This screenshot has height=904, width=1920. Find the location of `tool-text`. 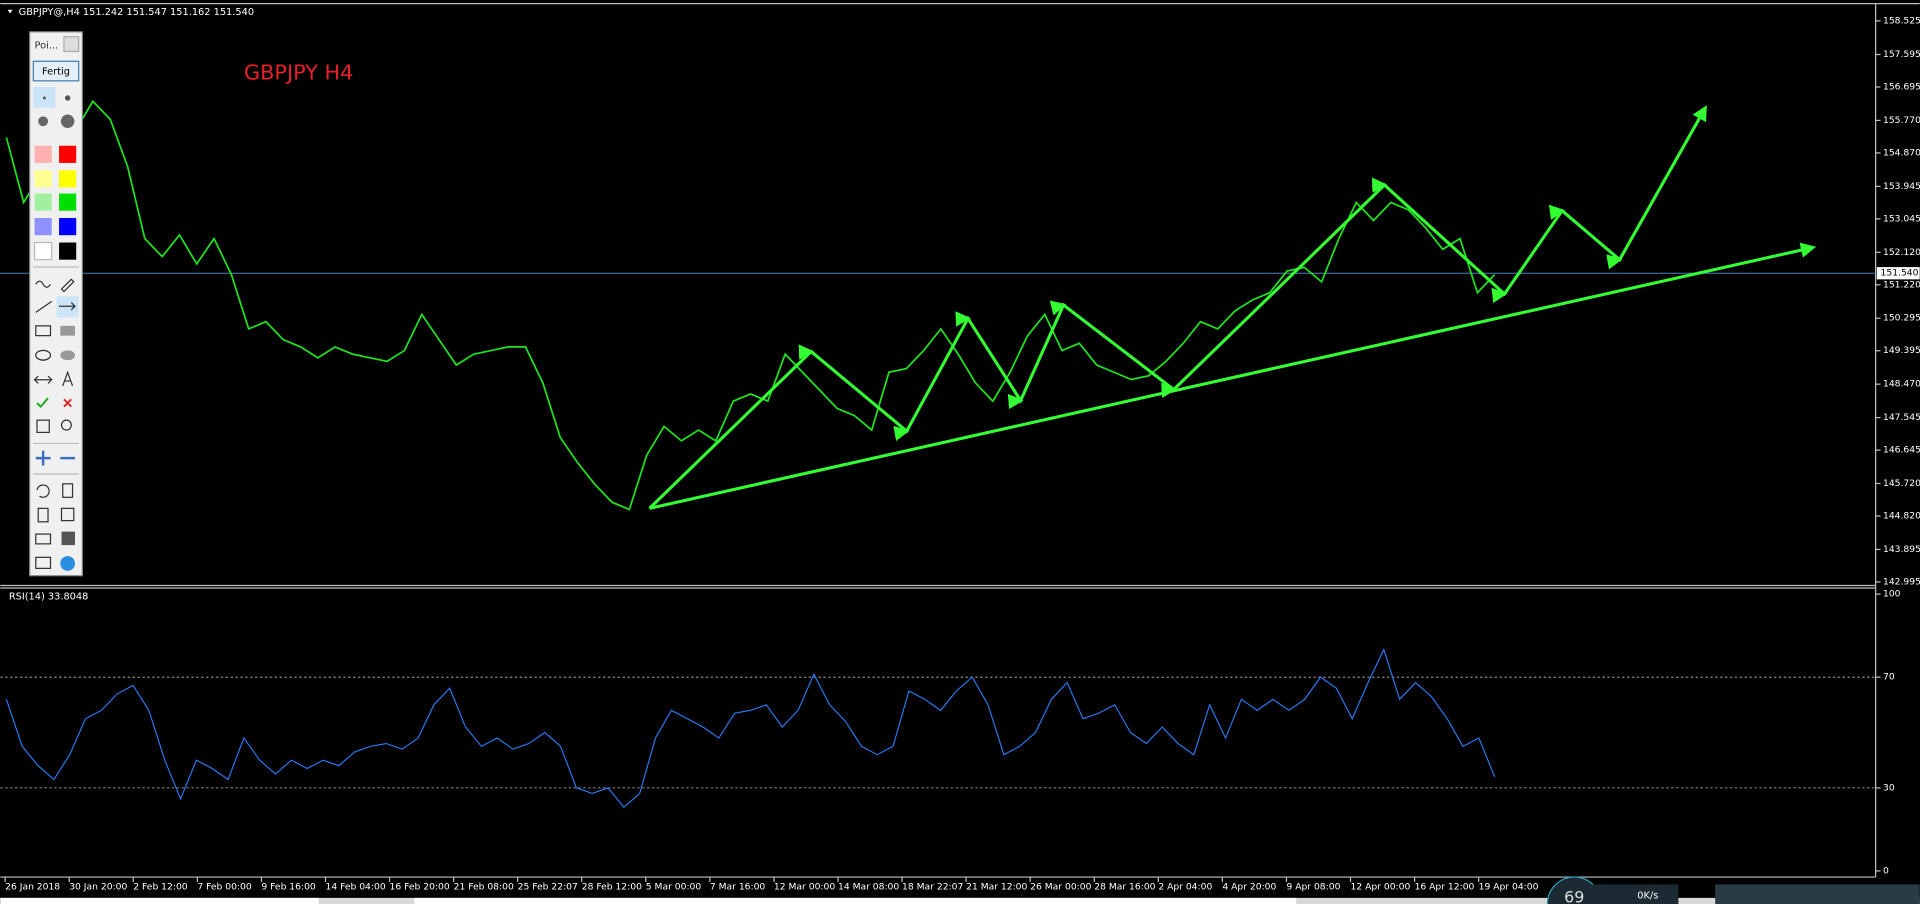

tool-text is located at coordinates (68, 378).